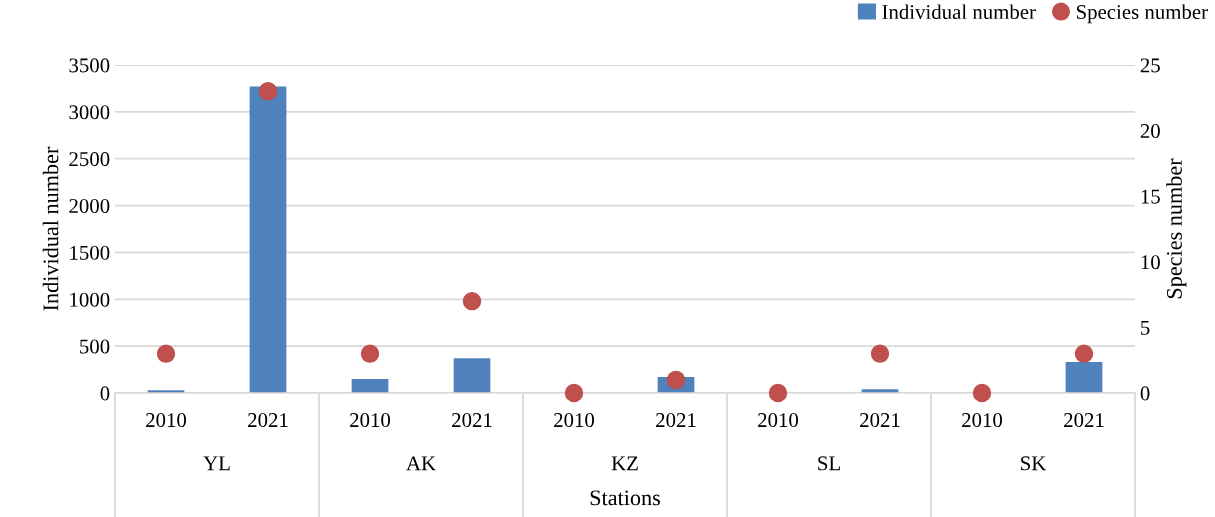 This screenshot has width=1215, height=517. Describe the element at coordinates (89, 112) in the screenshot. I see `y-tick-label: 3000` at that location.